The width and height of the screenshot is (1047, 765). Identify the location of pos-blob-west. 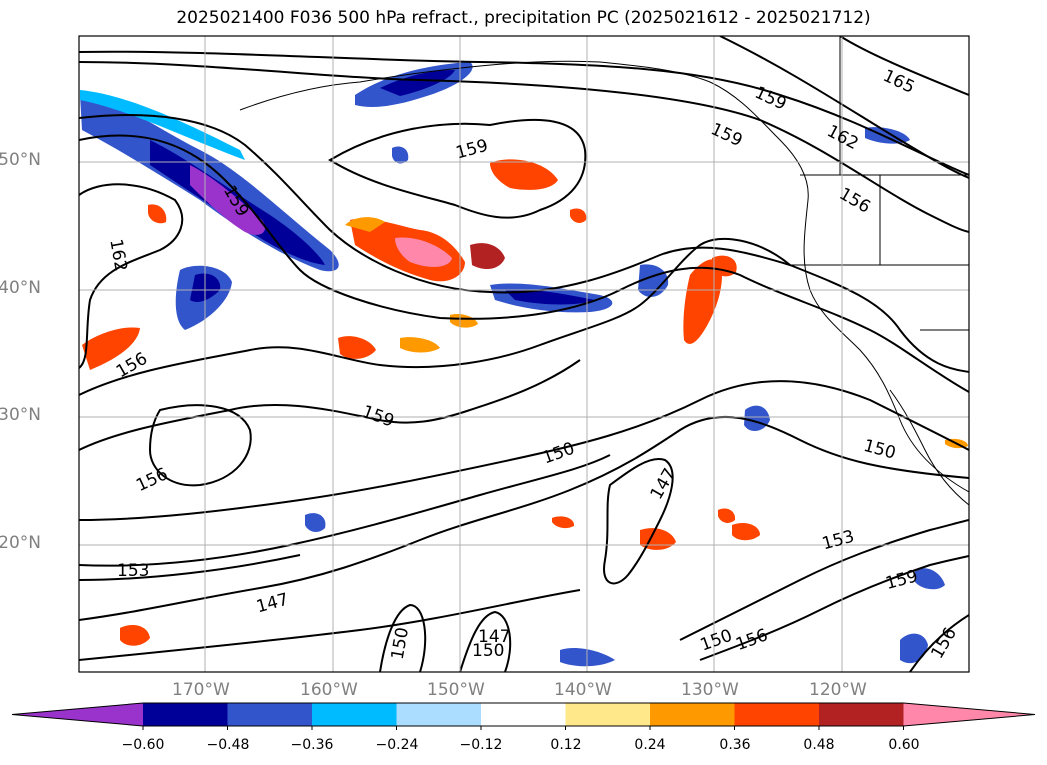
(111, 348).